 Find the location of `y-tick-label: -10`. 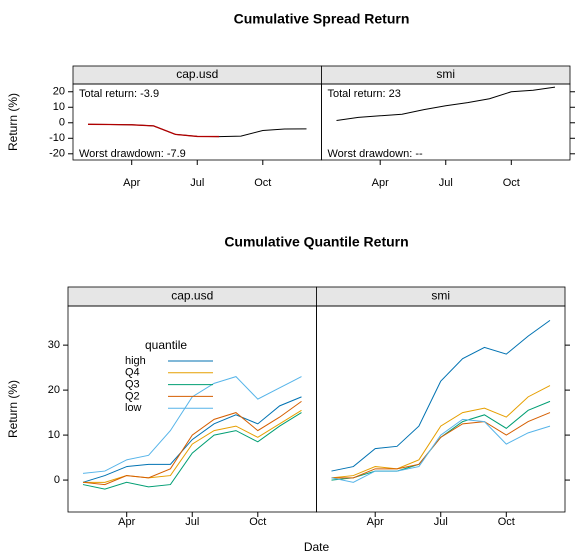

y-tick-label: -10 is located at coordinates (57, 138).